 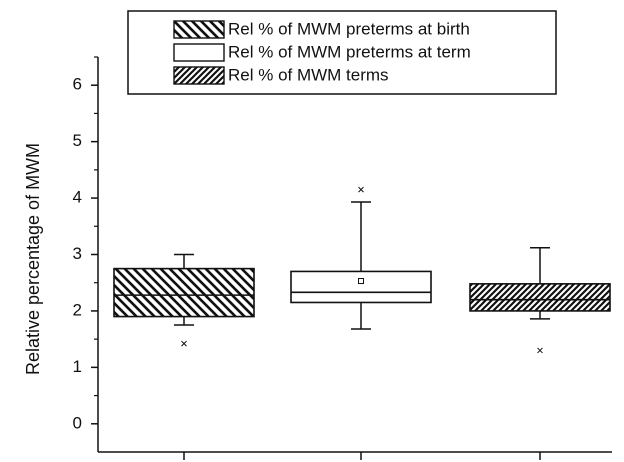 What do you see at coordinates (77, 140) in the screenshot?
I see `y-tick-label: 5` at bounding box center [77, 140].